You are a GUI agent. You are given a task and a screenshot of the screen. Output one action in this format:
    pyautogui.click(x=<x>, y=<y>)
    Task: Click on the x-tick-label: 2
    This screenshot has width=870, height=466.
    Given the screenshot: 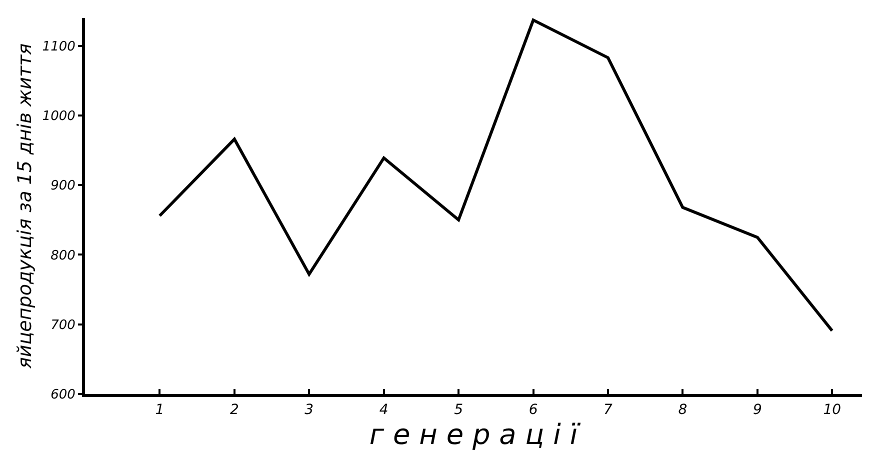 What is the action you would take?
    pyautogui.click(x=234, y=410)
    